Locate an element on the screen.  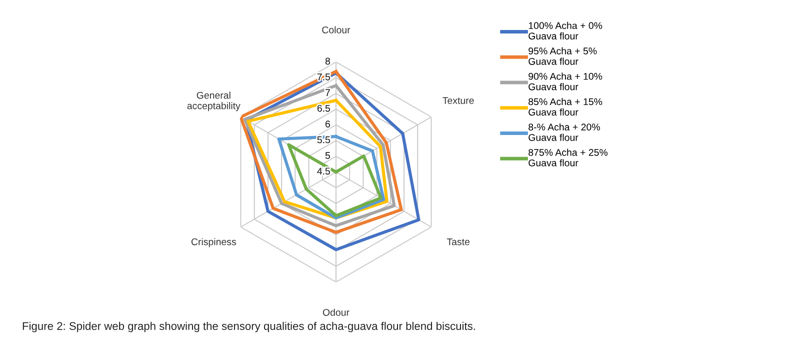
legend-label: 95% Acha + 5% Guava flour is located at coordinates (562, 56).